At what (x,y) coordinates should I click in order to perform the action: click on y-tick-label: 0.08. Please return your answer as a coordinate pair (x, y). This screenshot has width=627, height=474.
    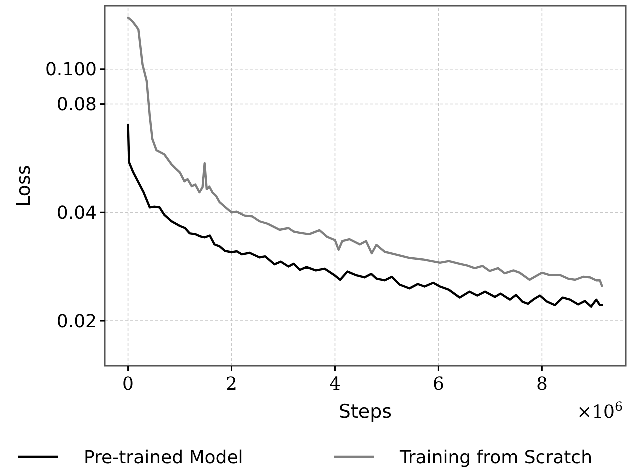
    Looking at the image, I should click on (76, 105).